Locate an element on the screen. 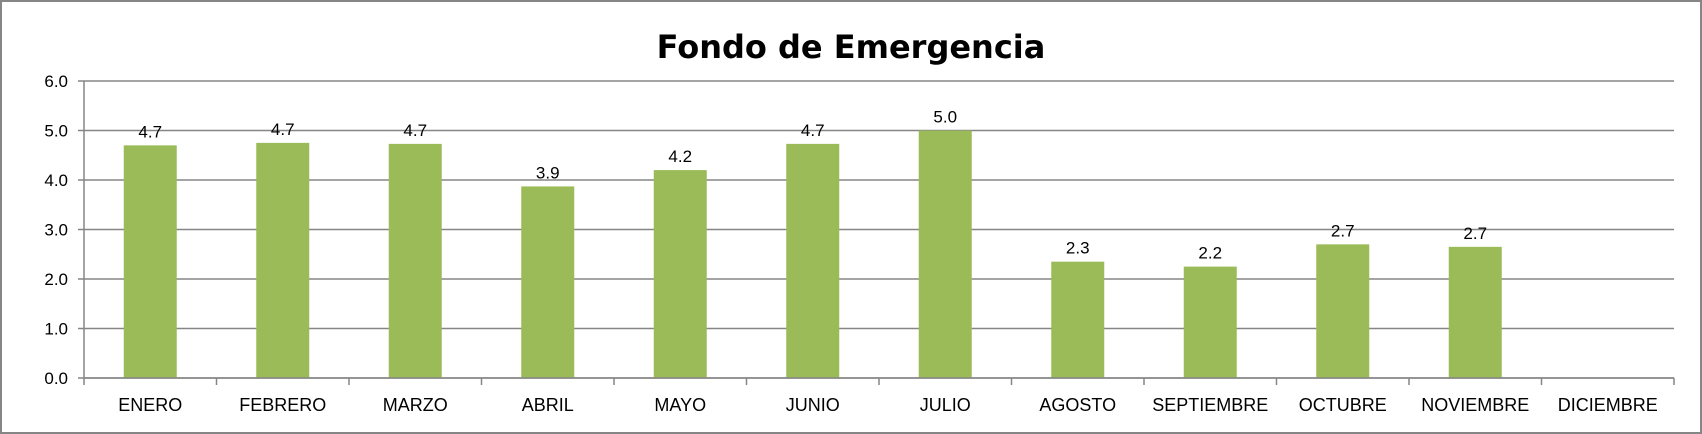 This screenshot has width=1702, height=434. x-tick-label: MARZO is located at coordinates (415, 405).